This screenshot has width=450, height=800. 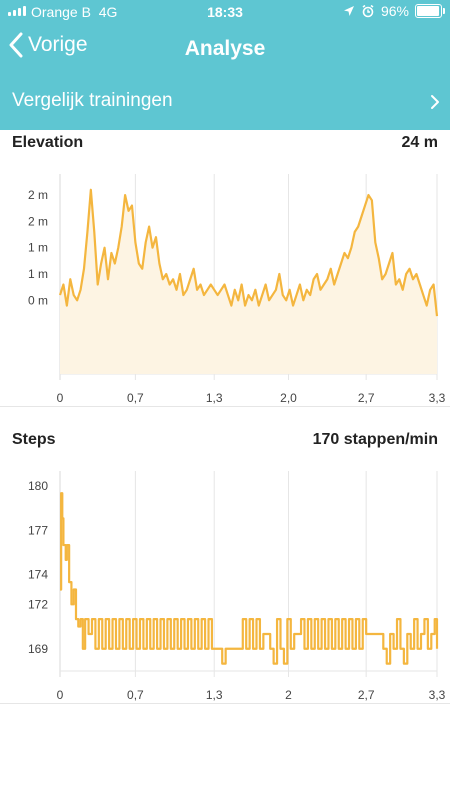 I want to click on clock: 18:33, so click(x=225, y=12).